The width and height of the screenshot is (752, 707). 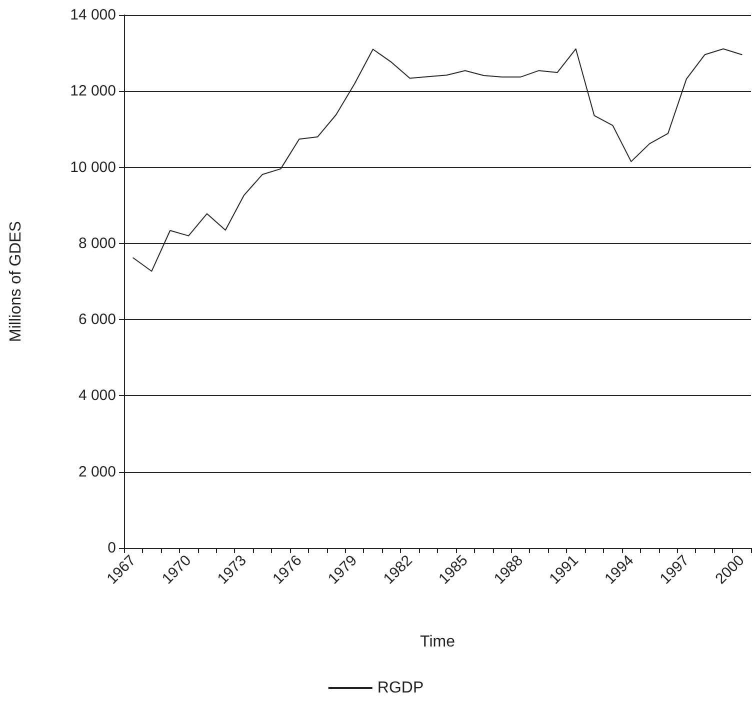 I want to click on y-tick-label: 4 000, so click(x=97, y=395).